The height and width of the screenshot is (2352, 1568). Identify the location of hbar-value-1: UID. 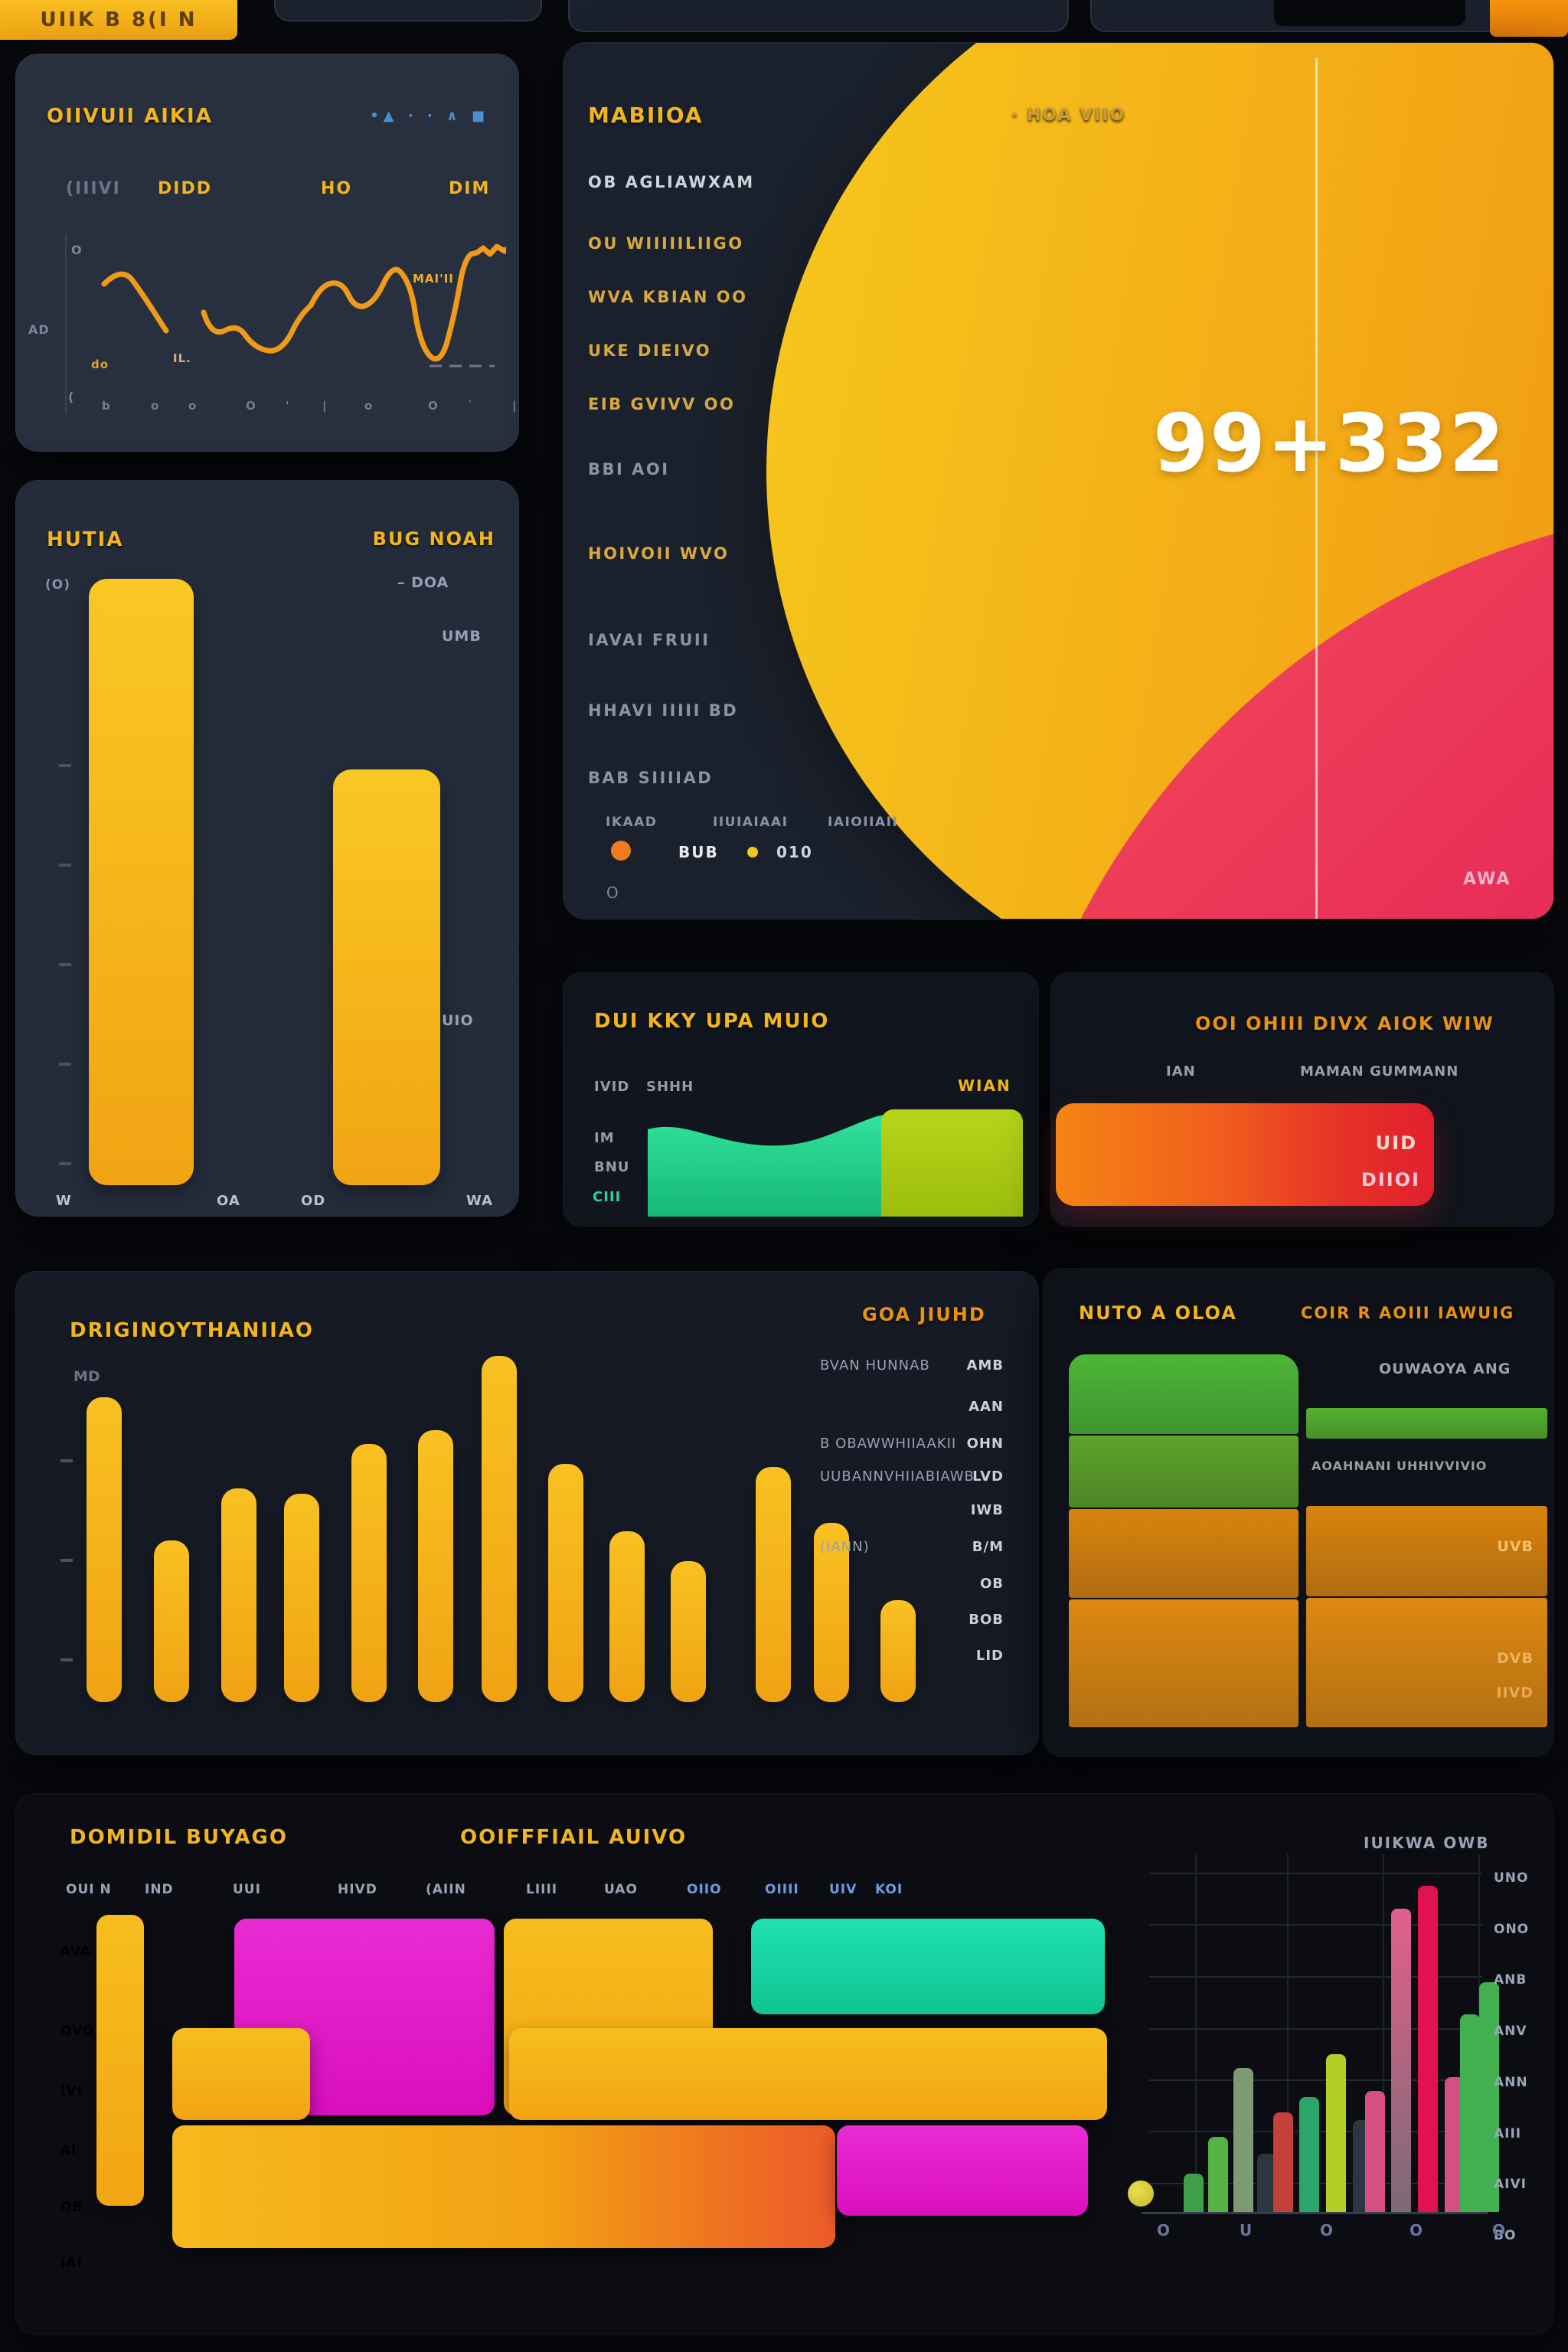
(1396, 1143).